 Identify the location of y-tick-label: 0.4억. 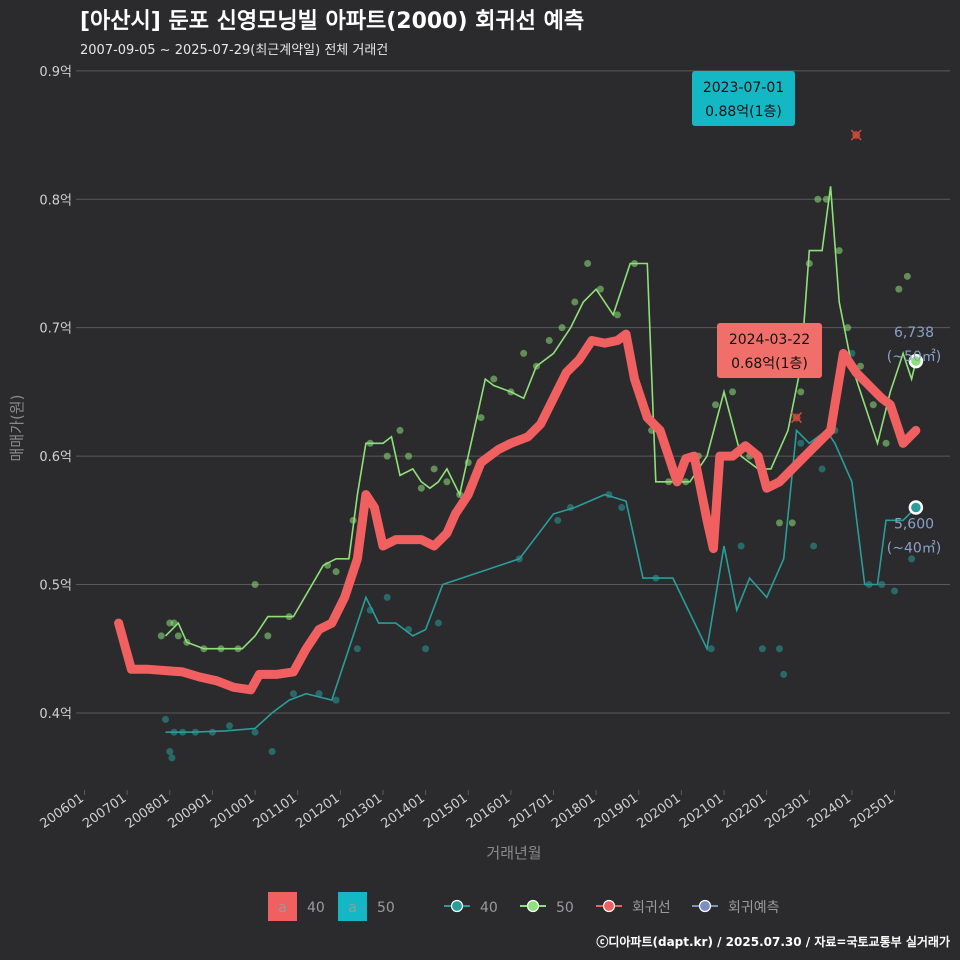
(55, 714).